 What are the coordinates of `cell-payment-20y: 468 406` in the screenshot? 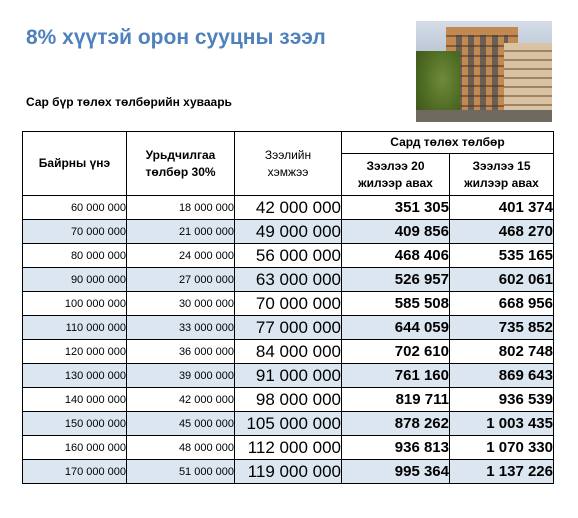 It's located at (395, 255).